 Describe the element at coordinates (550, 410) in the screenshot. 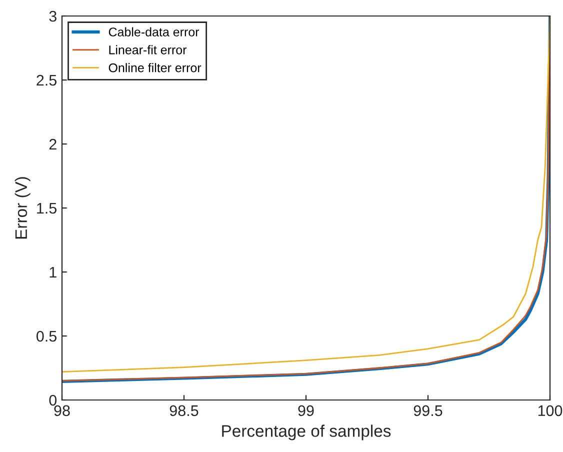

I see `x-tick-label: 100` at that location.